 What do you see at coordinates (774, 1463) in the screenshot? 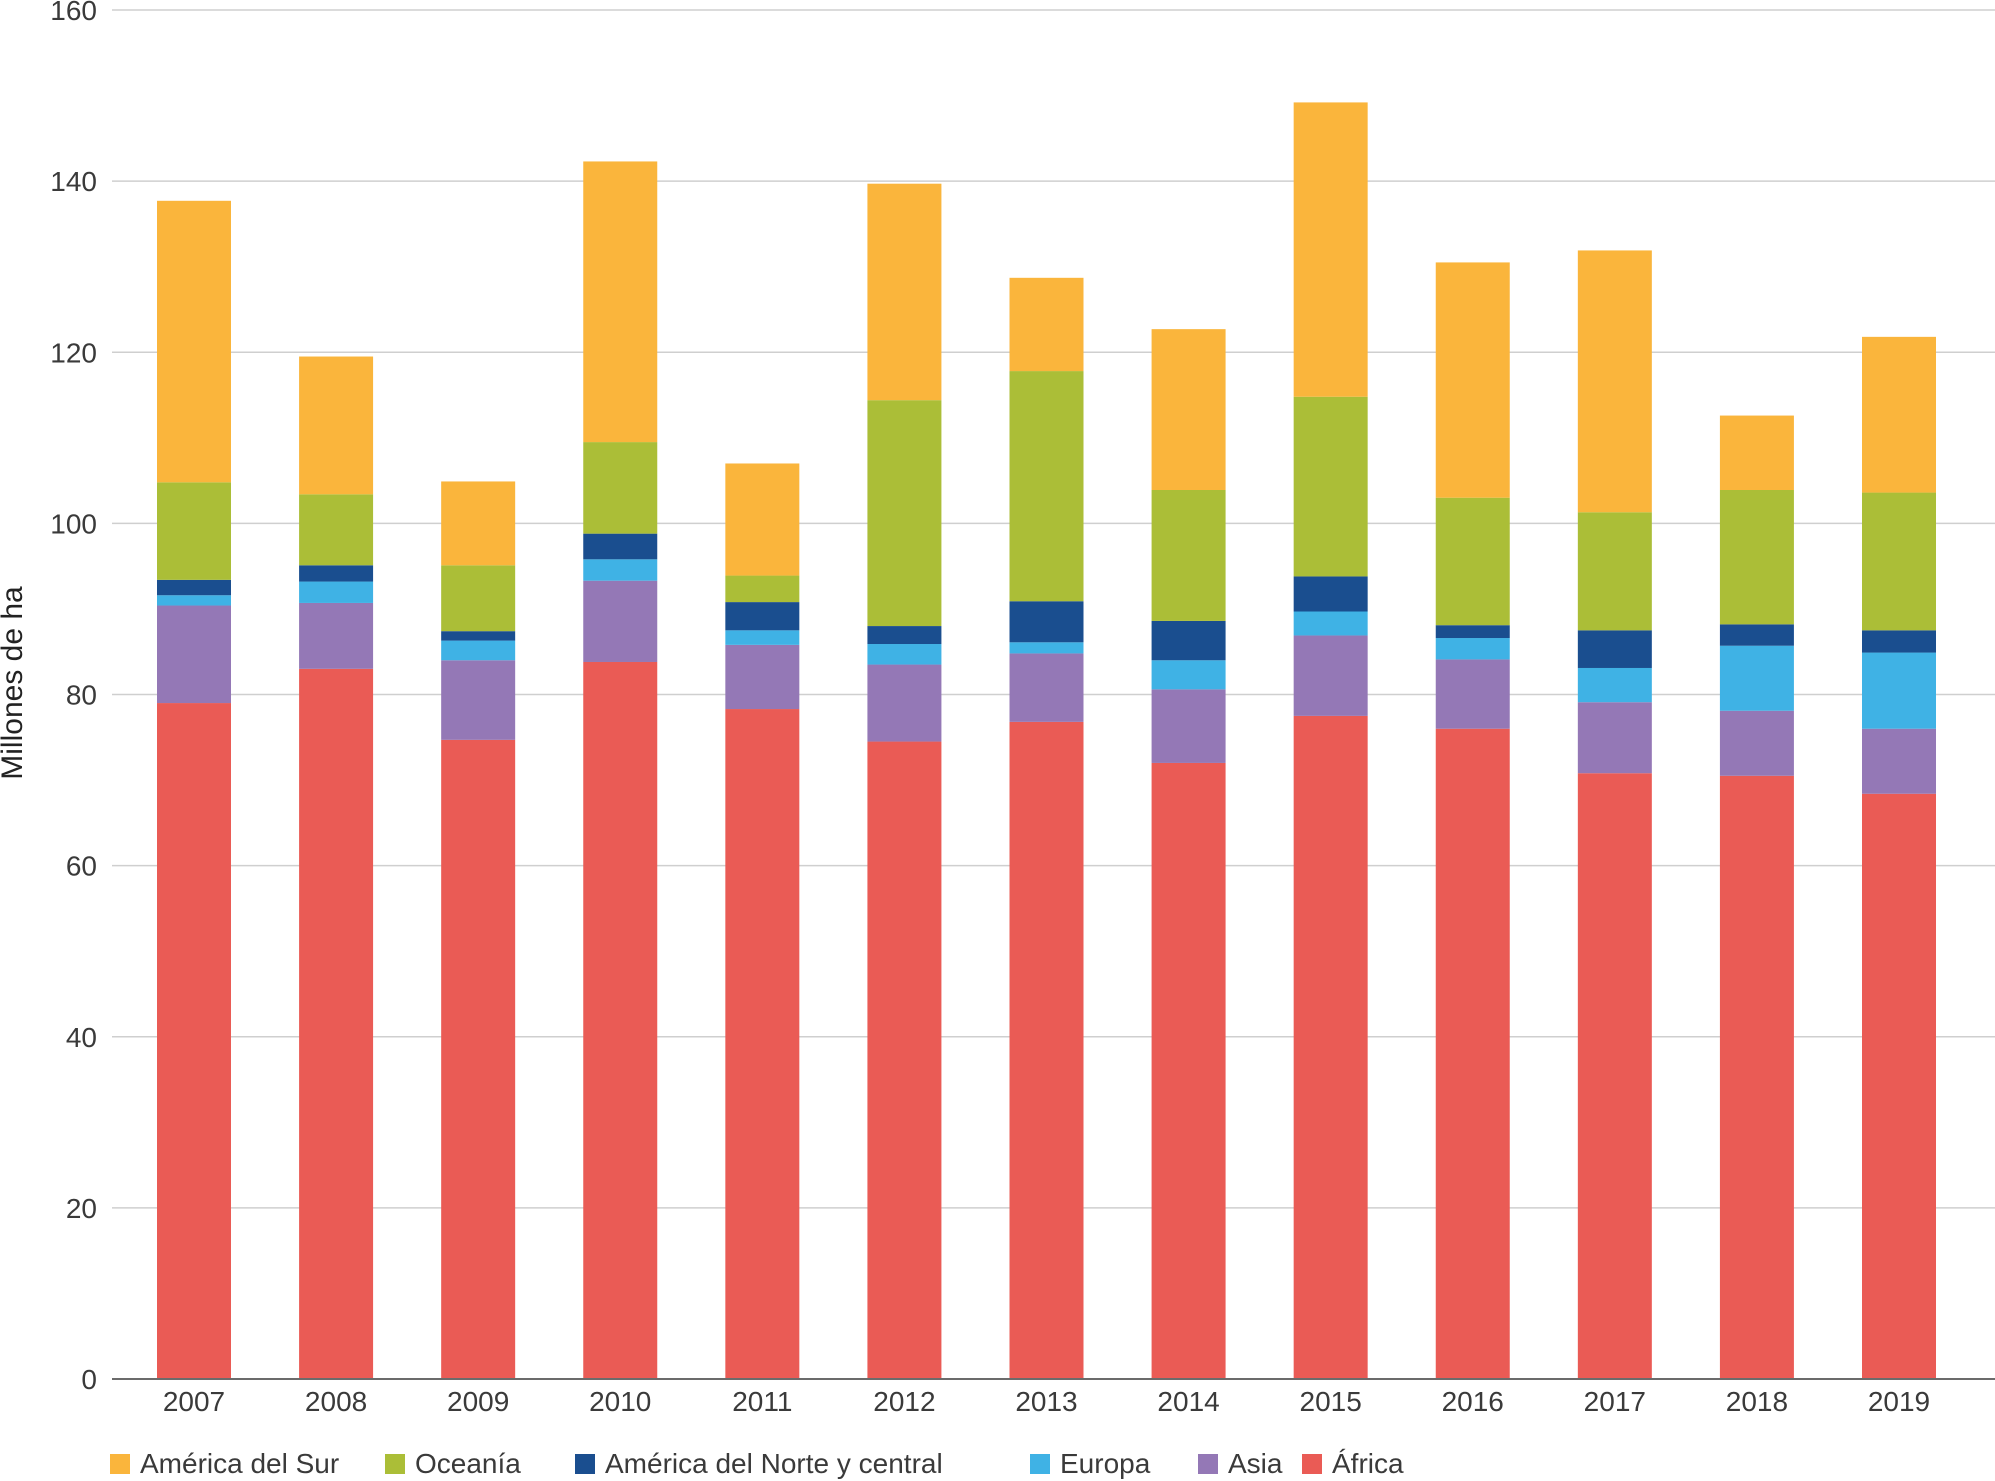
I see `legend-label: América del Norte y central` at bounding box center [774, 1463].